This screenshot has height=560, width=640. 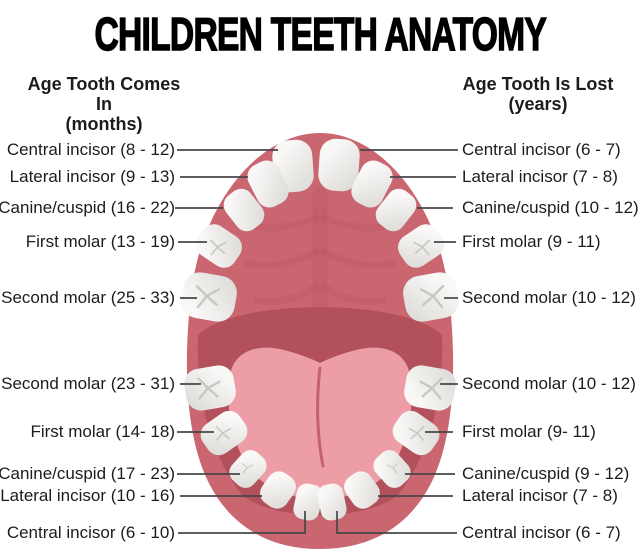 I want to click on left-column-heading: Age Tooth Comes In (months), so click(x=104, y=104).